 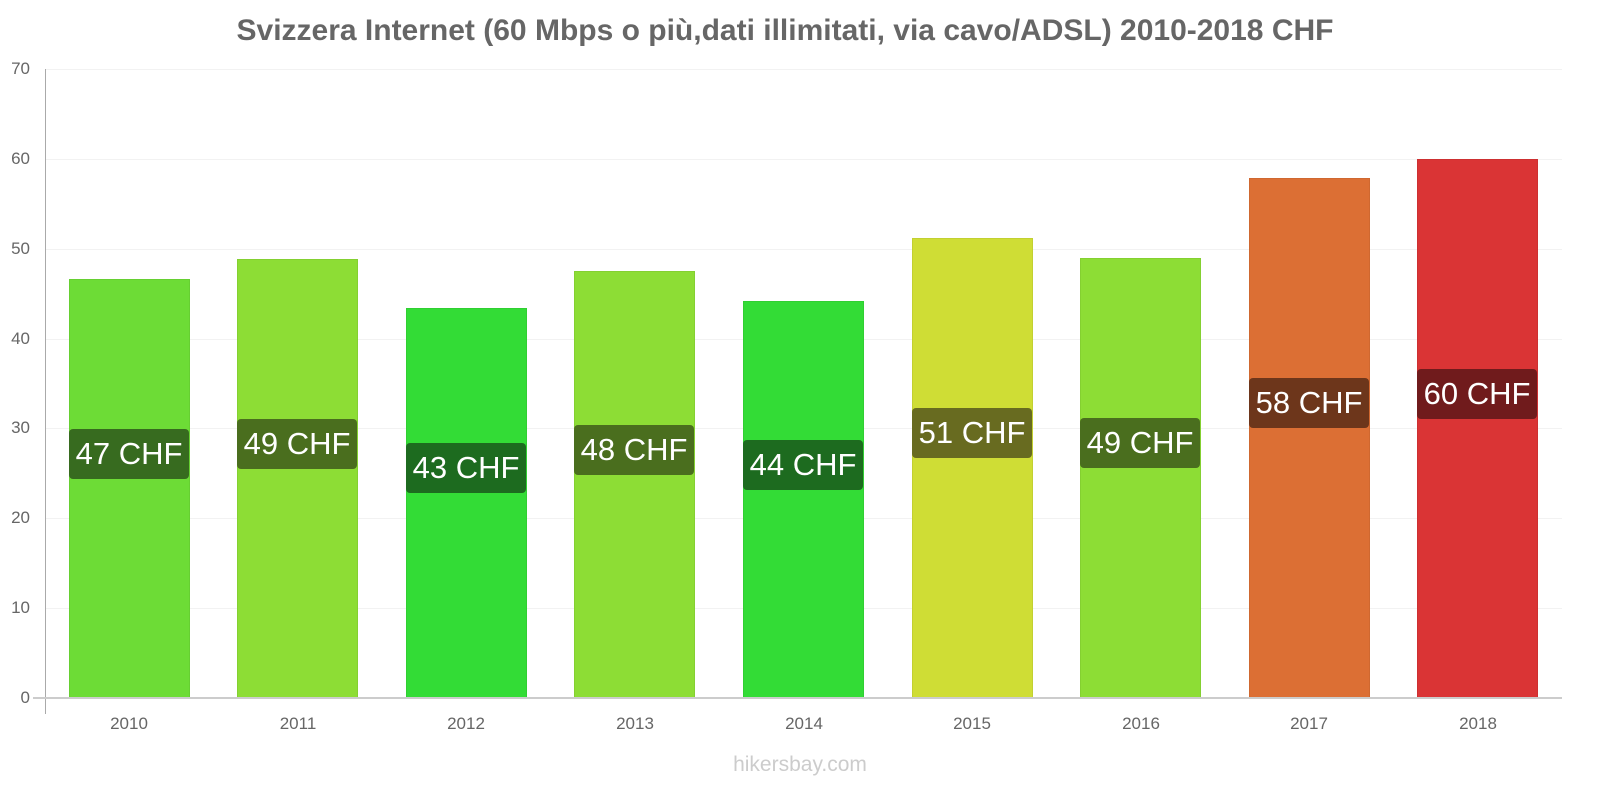 I want to click on y-tick-label: 10, so click(x=20, y=607).